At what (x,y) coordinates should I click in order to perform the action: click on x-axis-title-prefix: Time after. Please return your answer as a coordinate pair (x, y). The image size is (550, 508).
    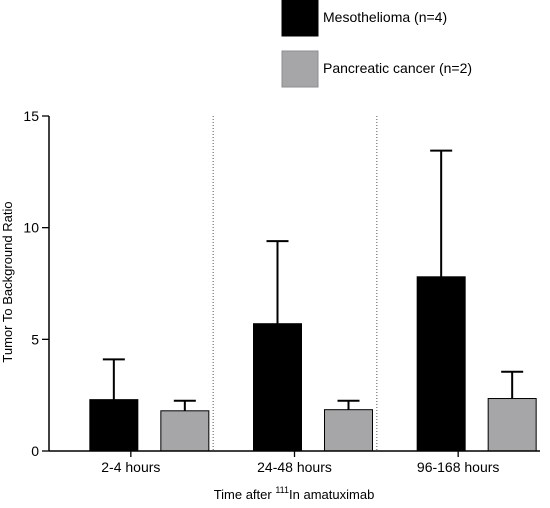
    Looking at the image, I should click on (245, 494).